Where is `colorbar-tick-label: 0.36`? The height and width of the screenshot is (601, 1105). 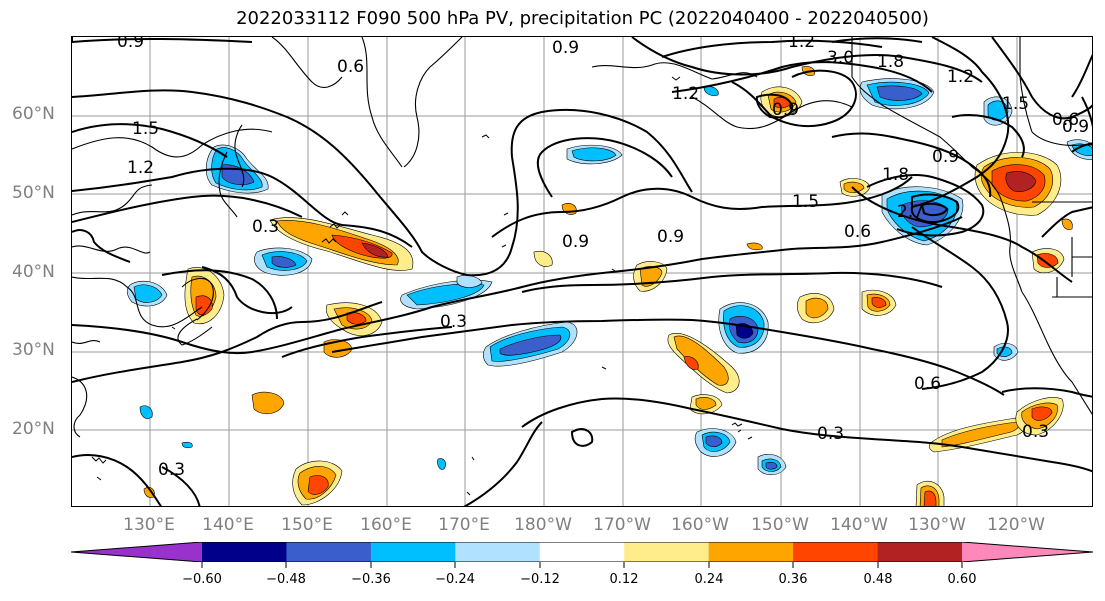
colorbar-tick-label: 0.36 is located at coordinates (793, 579).